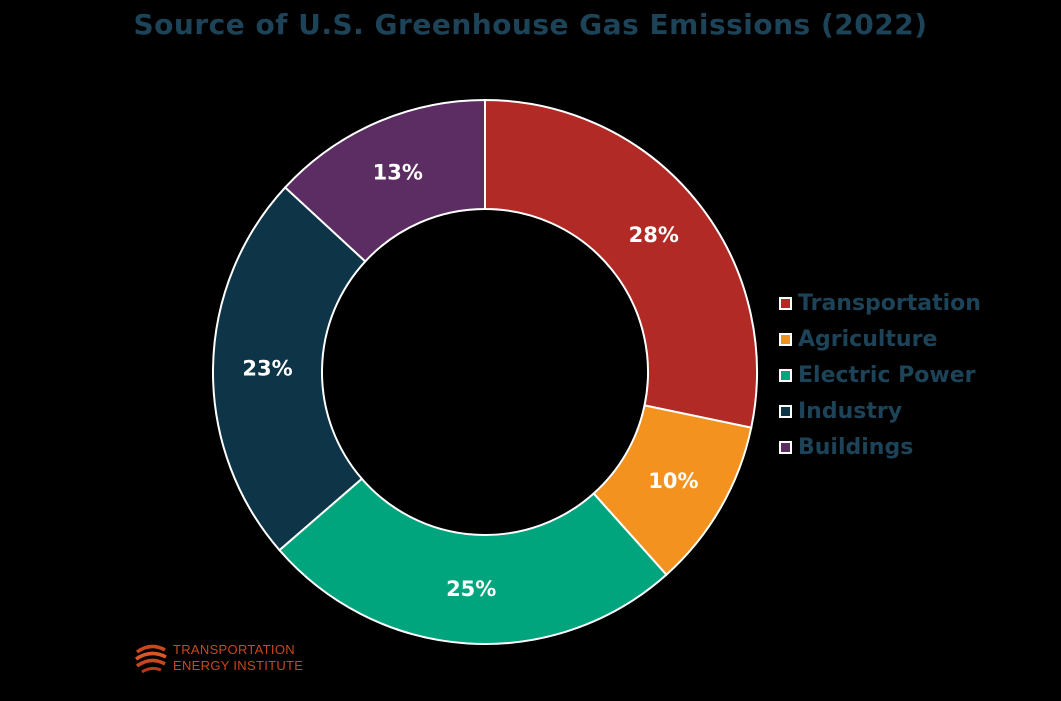  Describe the element at coordinates (234, 649) in the screenshot. I see `logo-line-1: TRANSPORTATION` at that location.